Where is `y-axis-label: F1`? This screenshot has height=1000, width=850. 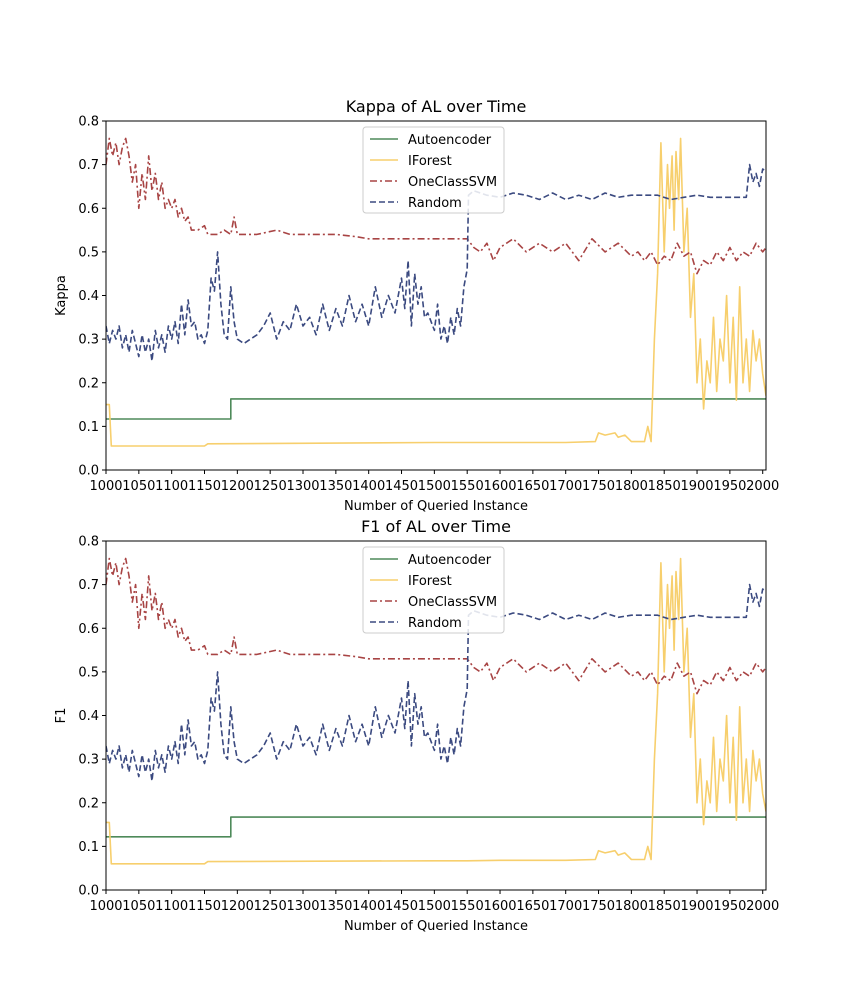 y-axis-label: F1 is located at coordinates (61, 716).